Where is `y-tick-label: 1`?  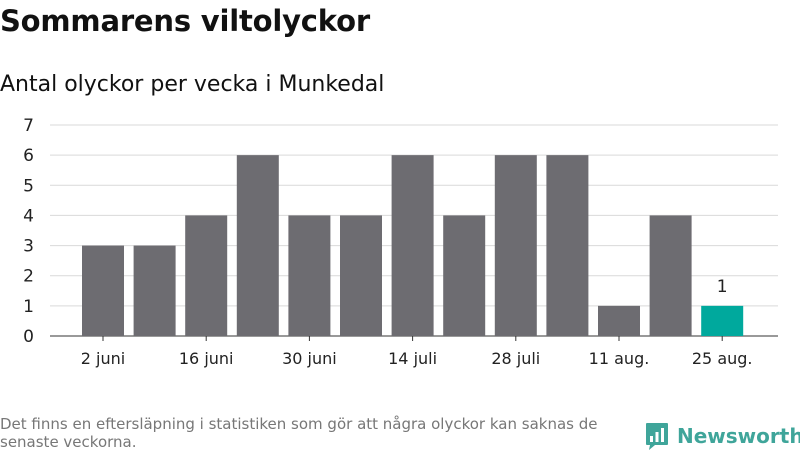
y-tick-label: 1 is located at coordinates (28, 307).